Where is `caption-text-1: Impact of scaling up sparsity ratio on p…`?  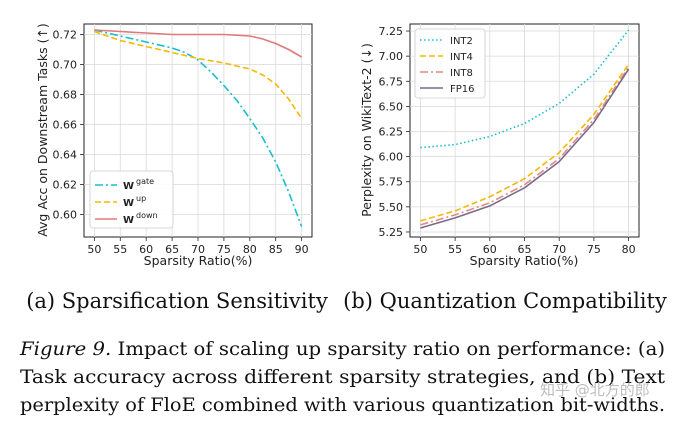 caption-text-1: Impact of scaling up sparsity ratio on p… is located at coordinates (388, 349).